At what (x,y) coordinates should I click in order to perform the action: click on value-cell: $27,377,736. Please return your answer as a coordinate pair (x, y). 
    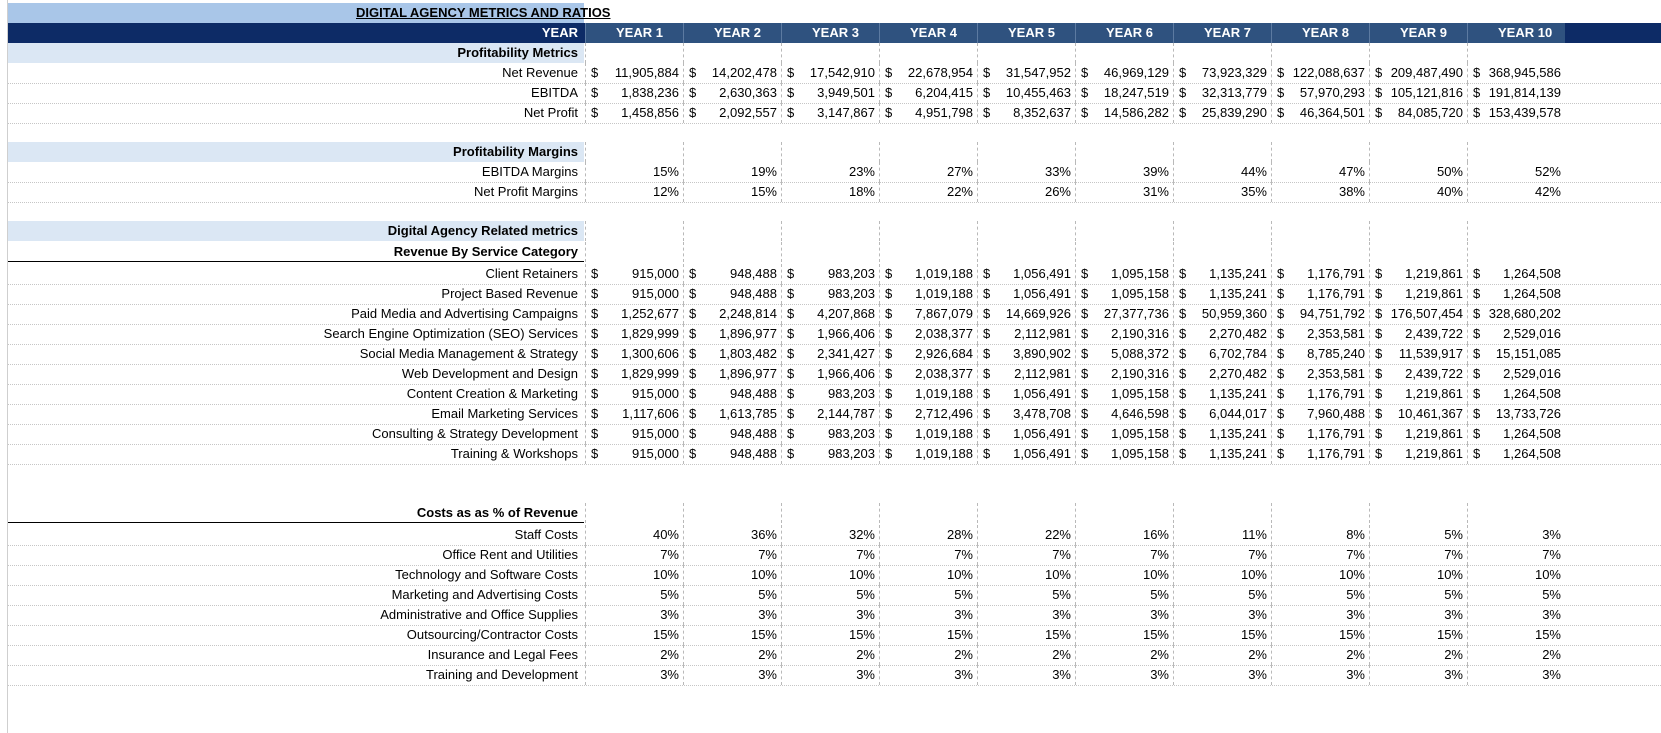
    Looking at the image, I should click on (1124, 314).